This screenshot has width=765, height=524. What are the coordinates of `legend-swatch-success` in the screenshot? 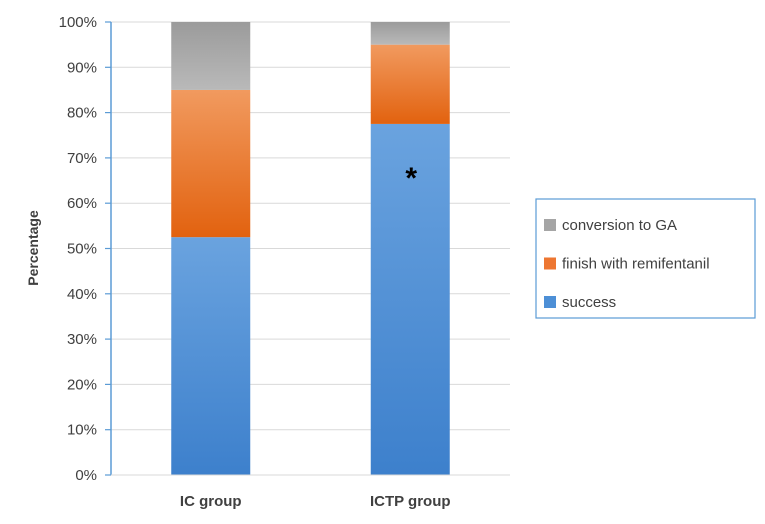 It's located at (550, 302).